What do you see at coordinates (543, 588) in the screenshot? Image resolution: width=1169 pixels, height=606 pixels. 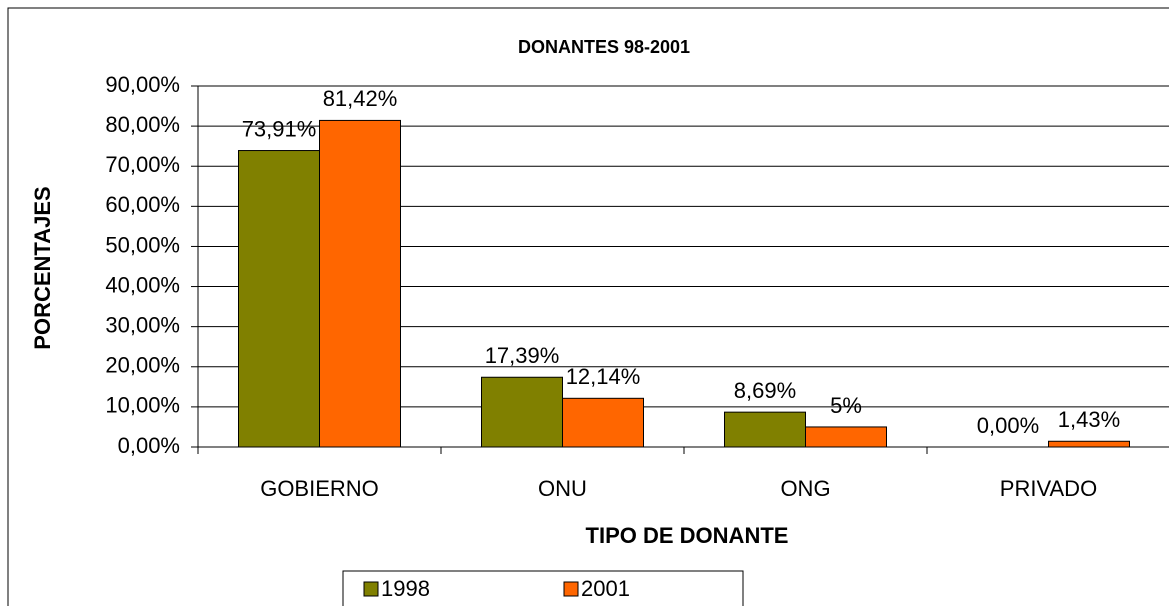 I see `legend` at bounding box center [543, 588].